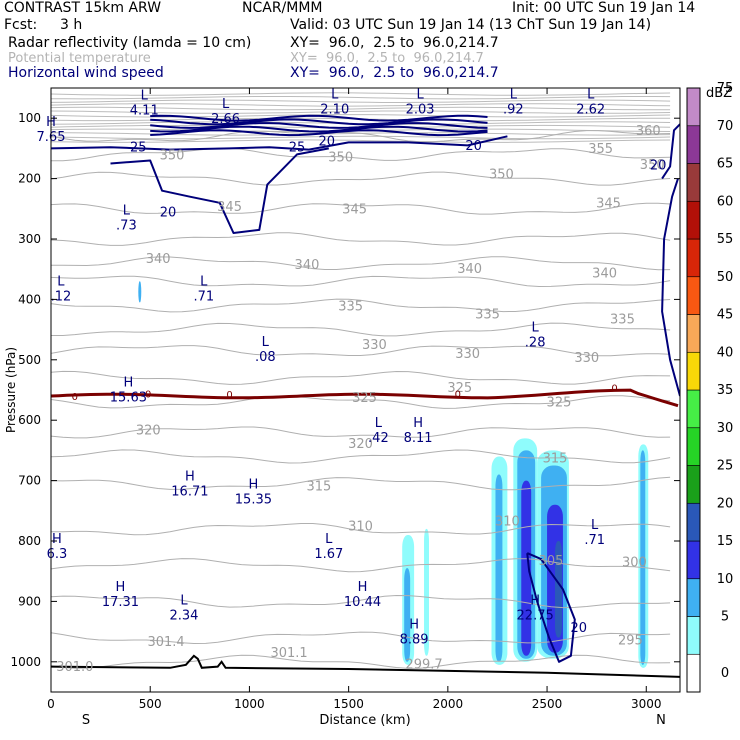 Image resolution: width=740 pixels, height=740 pixels. Describe the element at coordinates (608, 204) in the screenshot. I see `theta-label: 345` at that location.